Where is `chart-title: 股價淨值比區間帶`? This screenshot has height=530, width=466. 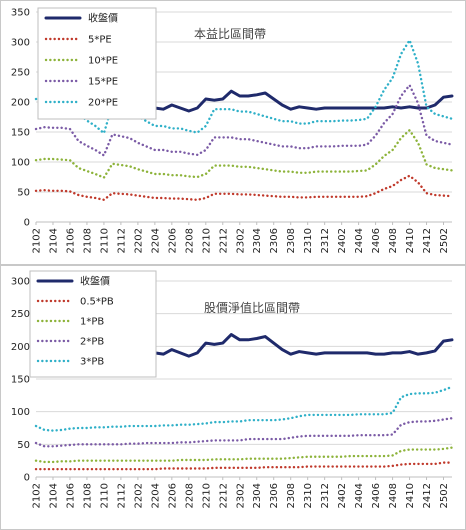
chart-title: 股價淨值比區間帶 is located at coordinates (252, 307).